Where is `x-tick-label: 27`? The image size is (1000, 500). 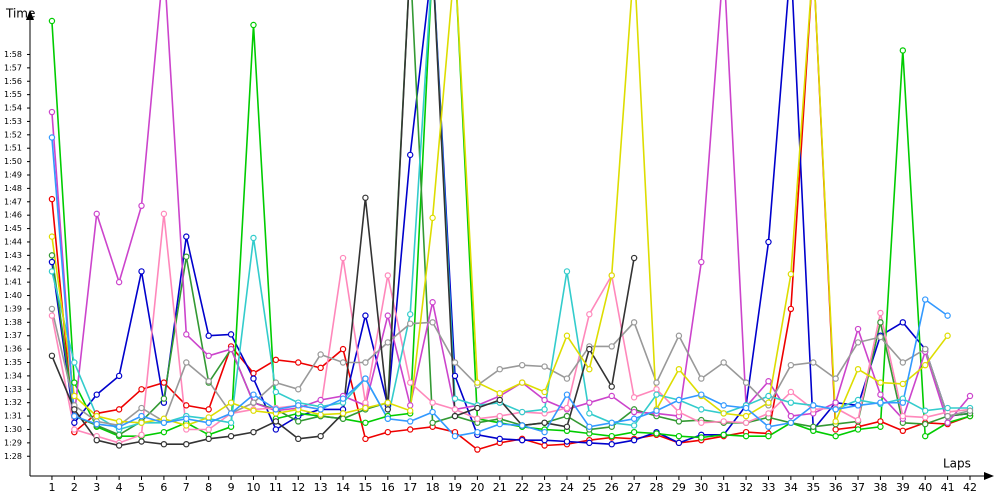
x-tick-label: 27 is located at coordinates (634, 487).